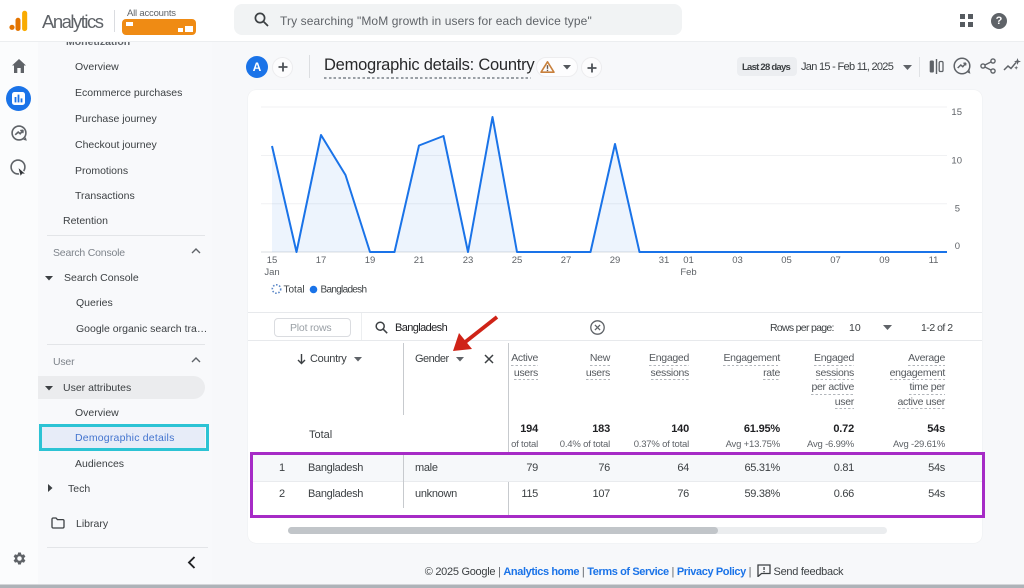 The width and height of the screenshot is (1024, 588). What do you see at coordinates (566, 260) in the screenshot?
I see `svg-text: 27` at bounding box center [566, 260].